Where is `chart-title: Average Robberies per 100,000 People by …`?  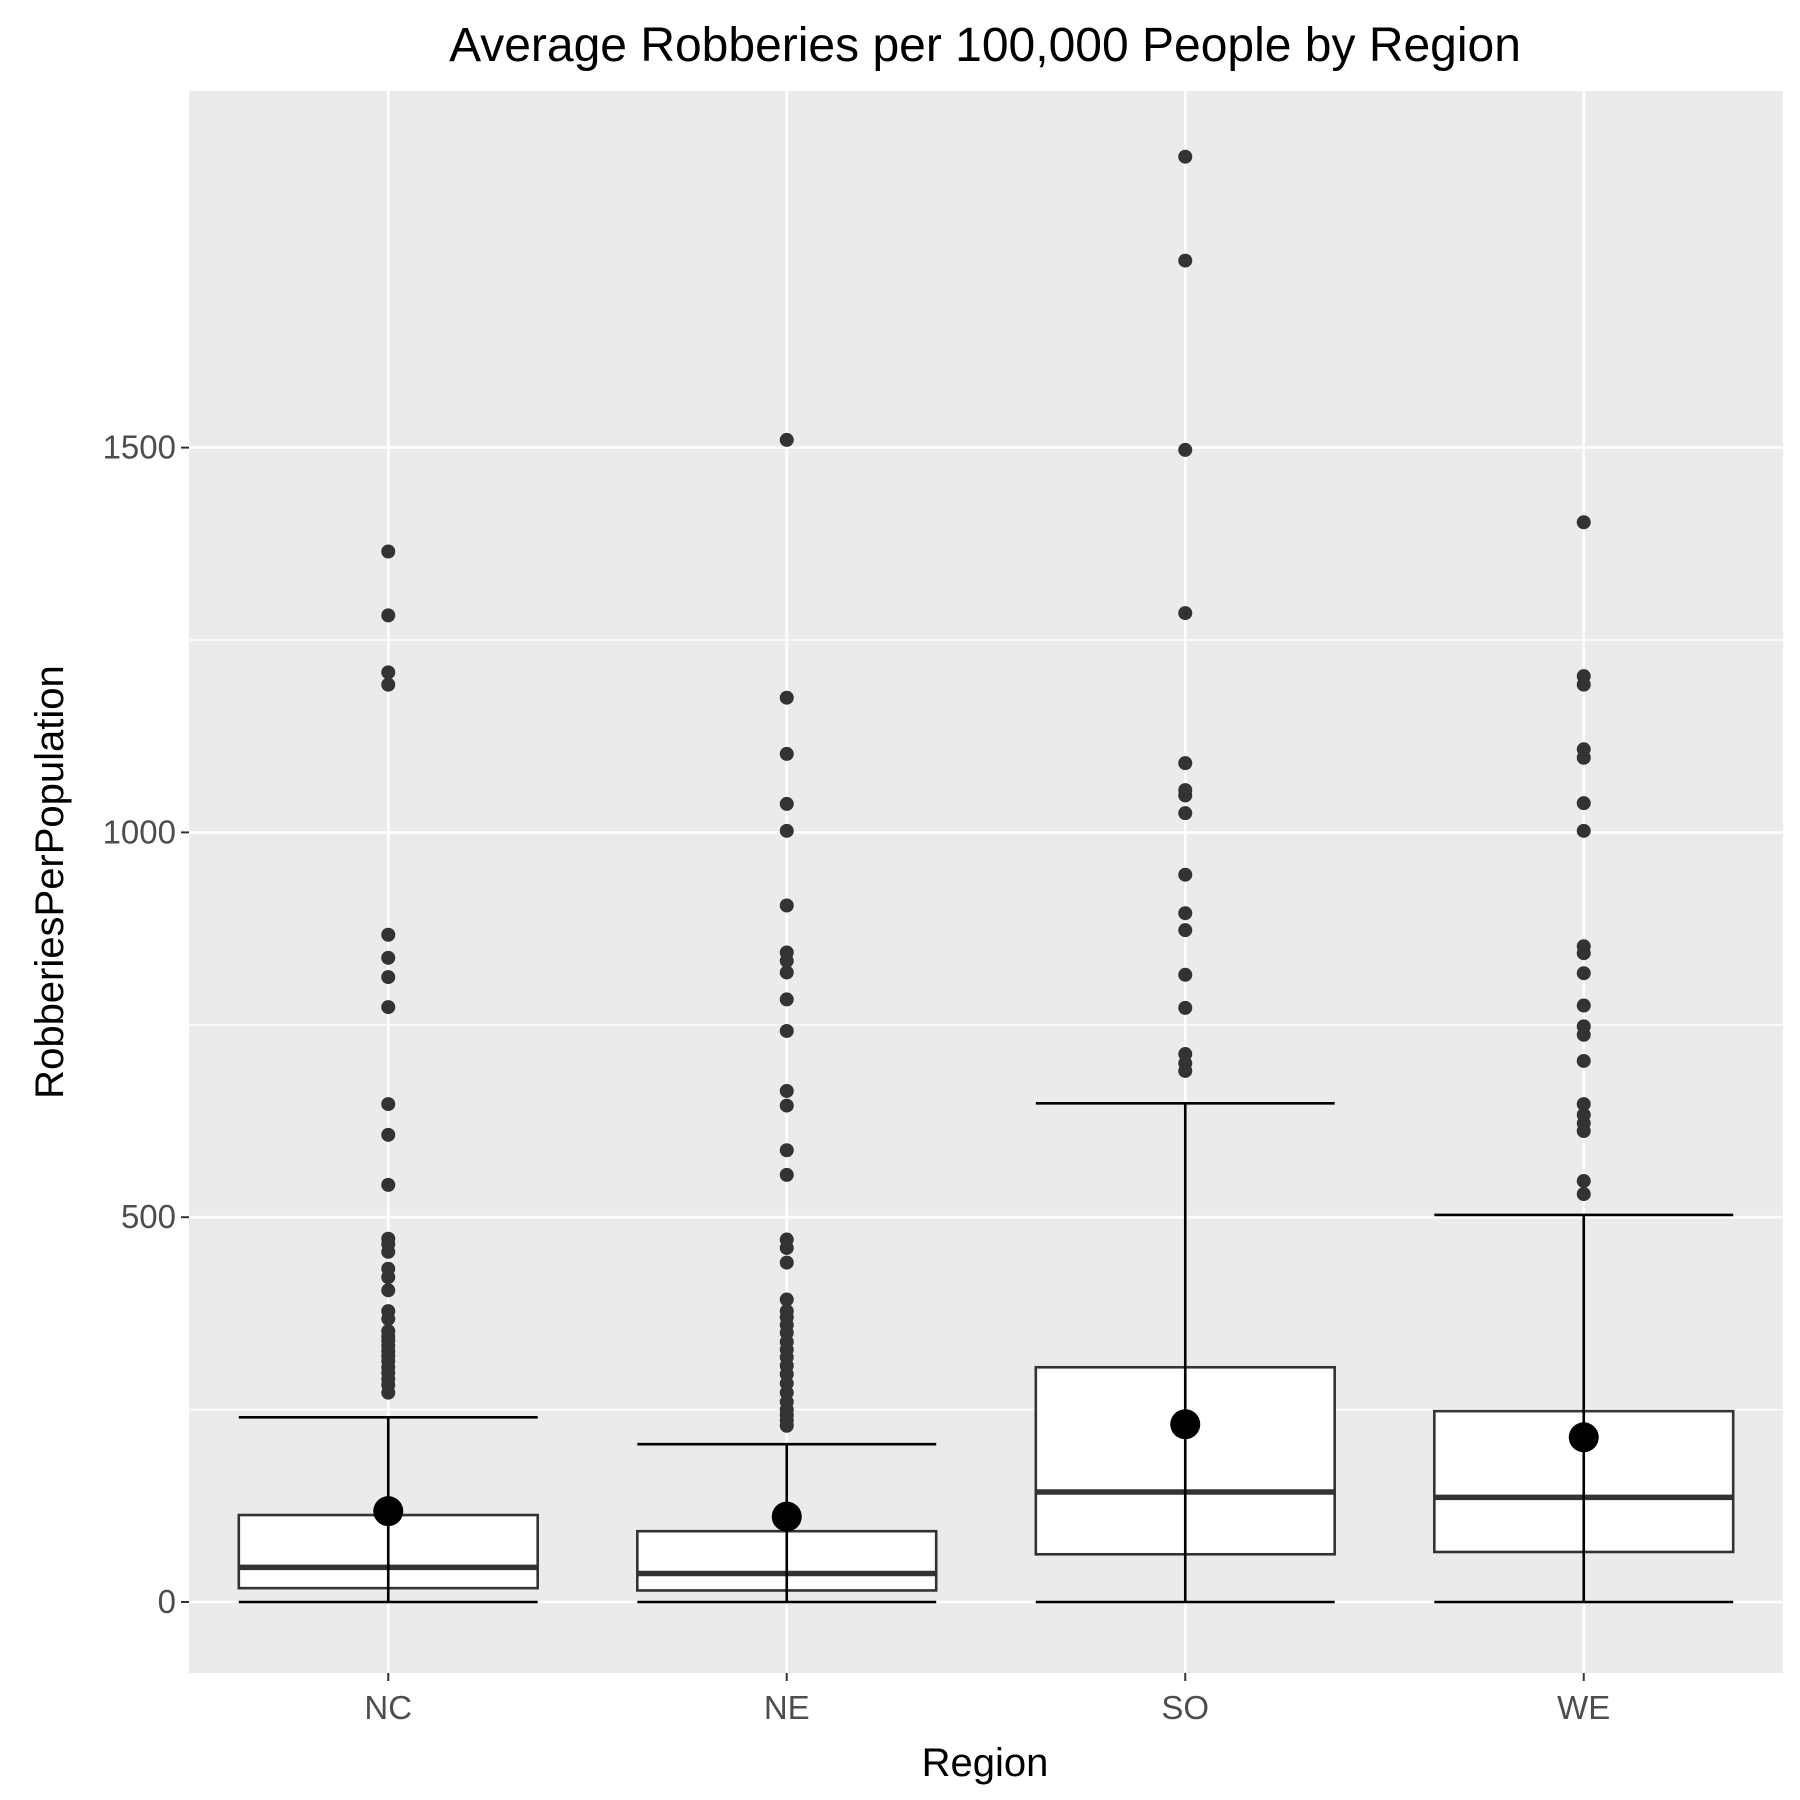
chart-title: Average Robberies per 100,000 People by … is located at coordinates (985, 45).